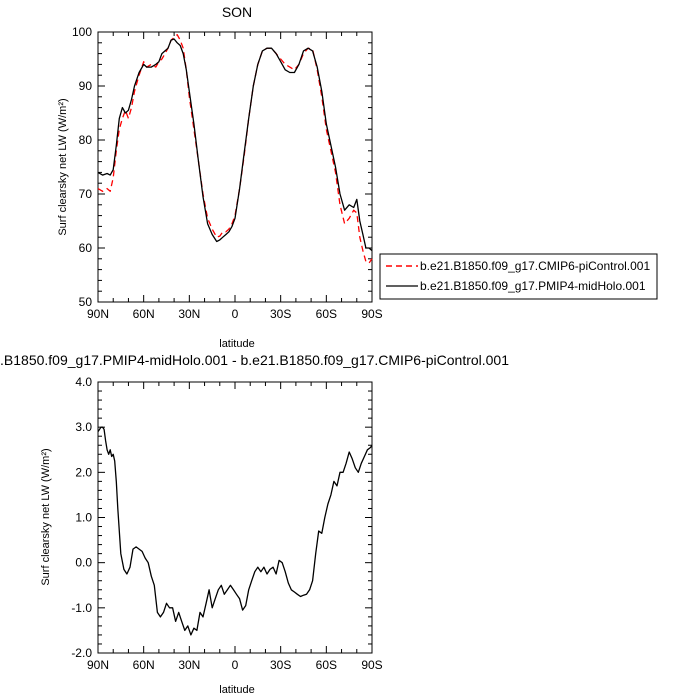 This screenshot has height=700, width=700. I want to click on top-chart-series, so click(235, 149).